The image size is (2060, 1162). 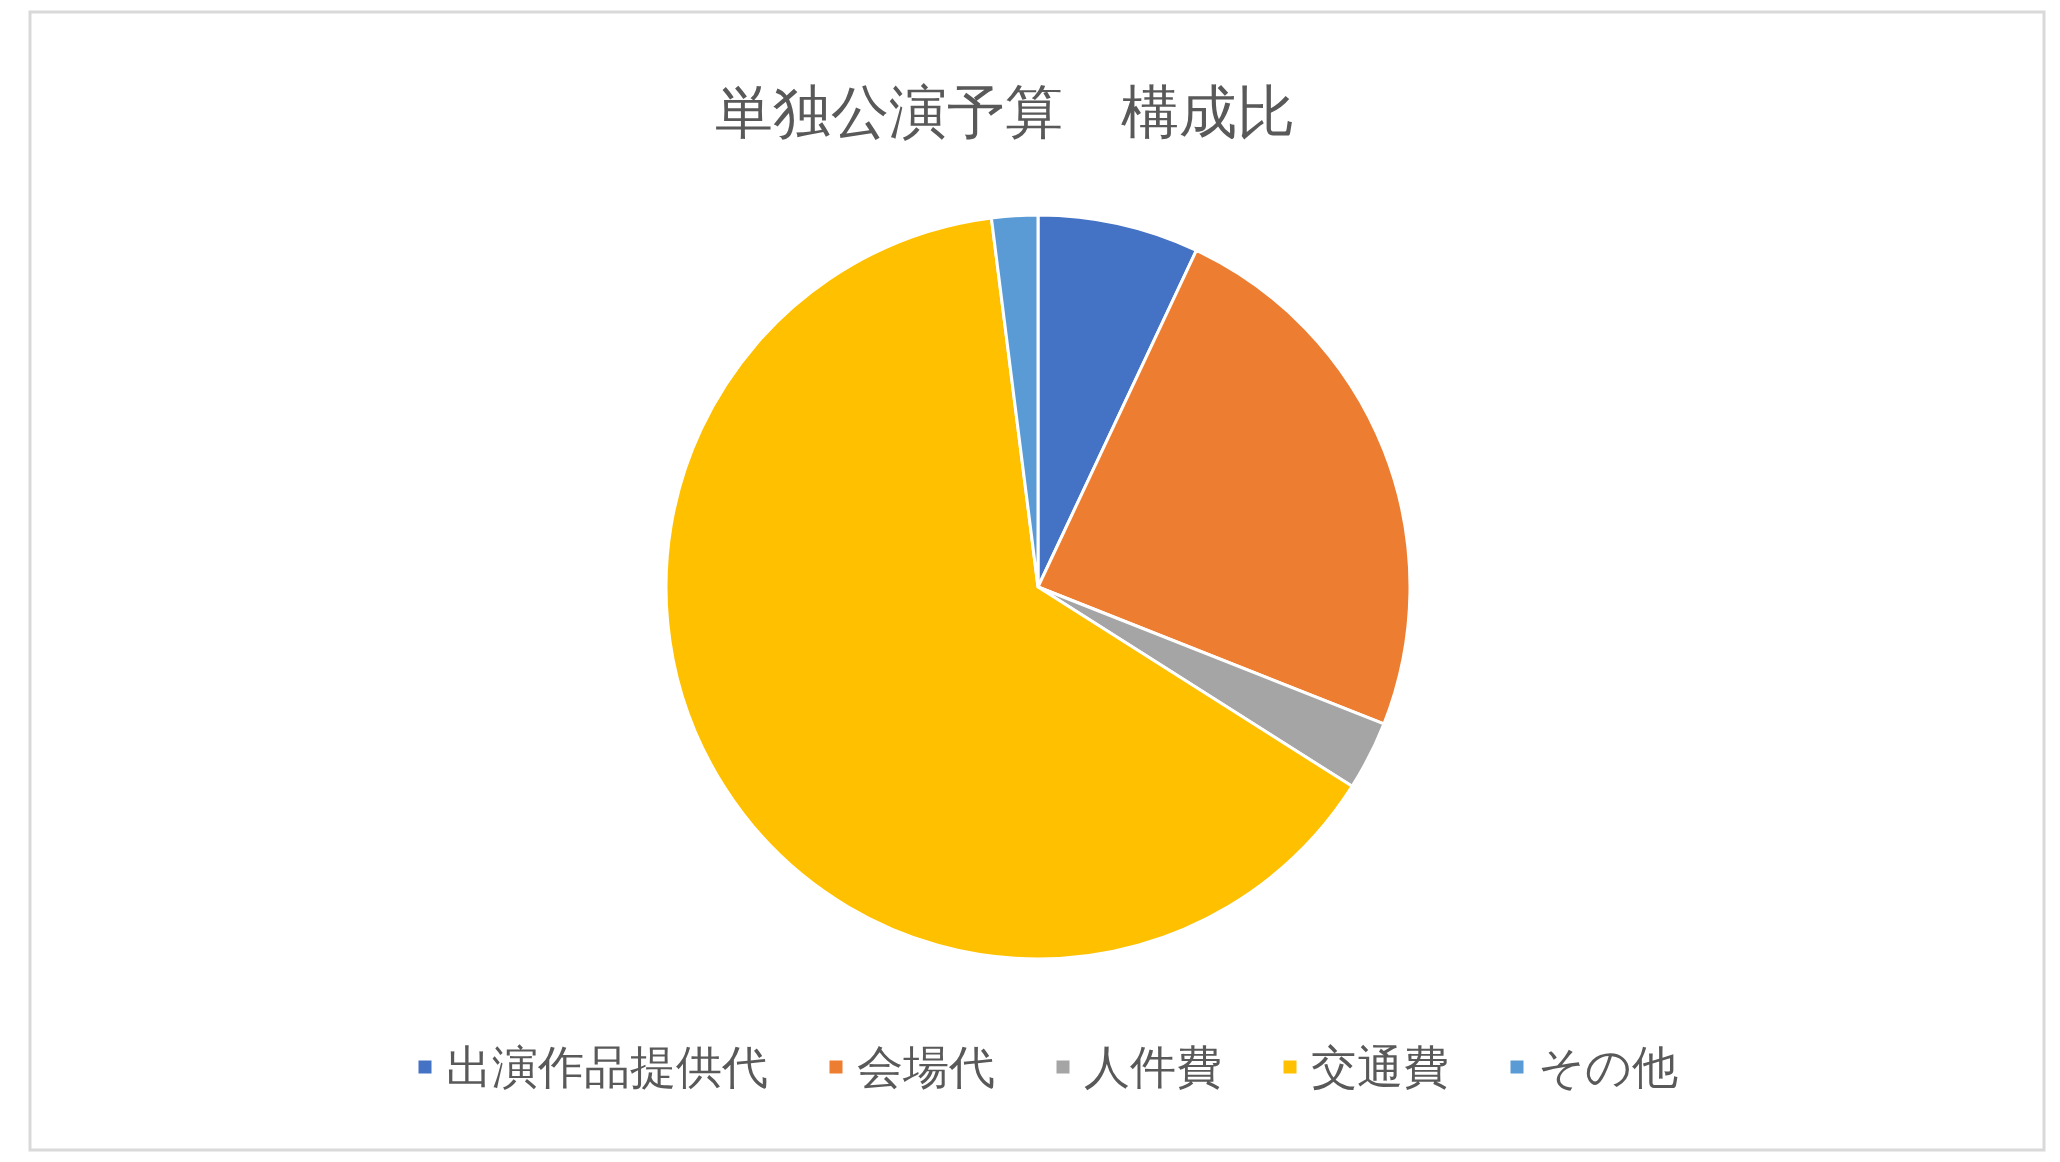 I want to click on chart-title: 単独公演予算 構成比, so click(x=1005, y=112).